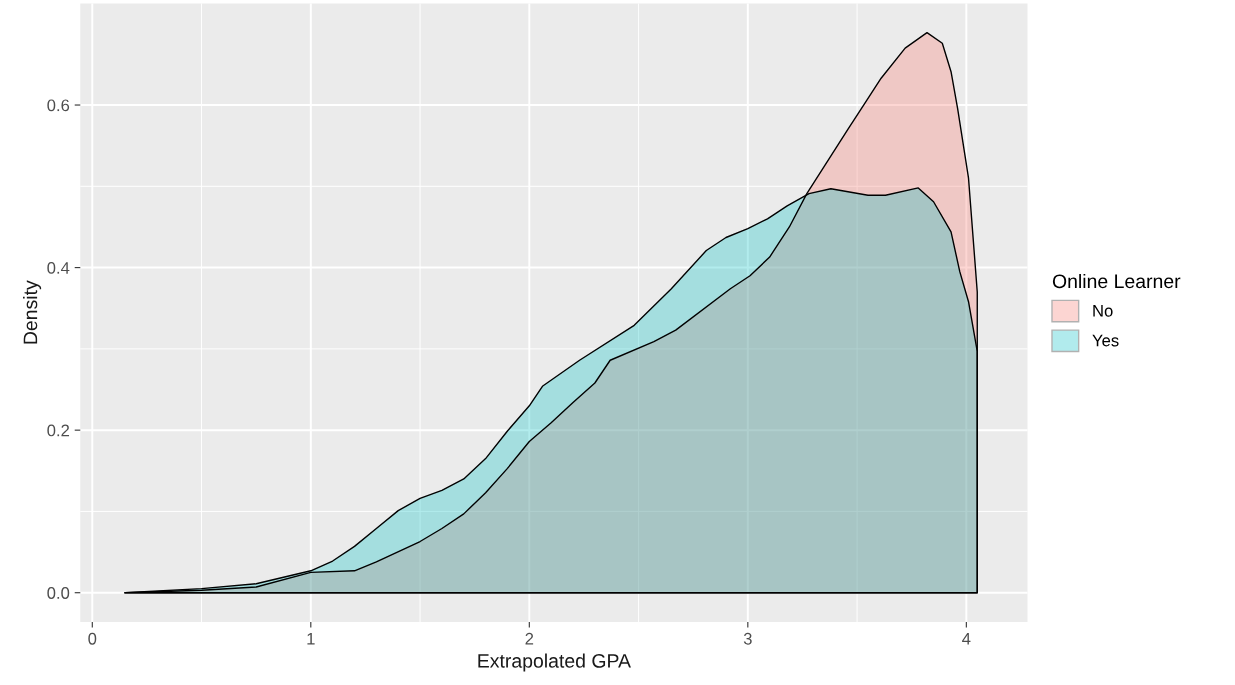 This screenshot has width=1235, height=685. Describe the element at coordinates (529, 638) in the screenshot. I see `x-tick-label: 2` at that location.